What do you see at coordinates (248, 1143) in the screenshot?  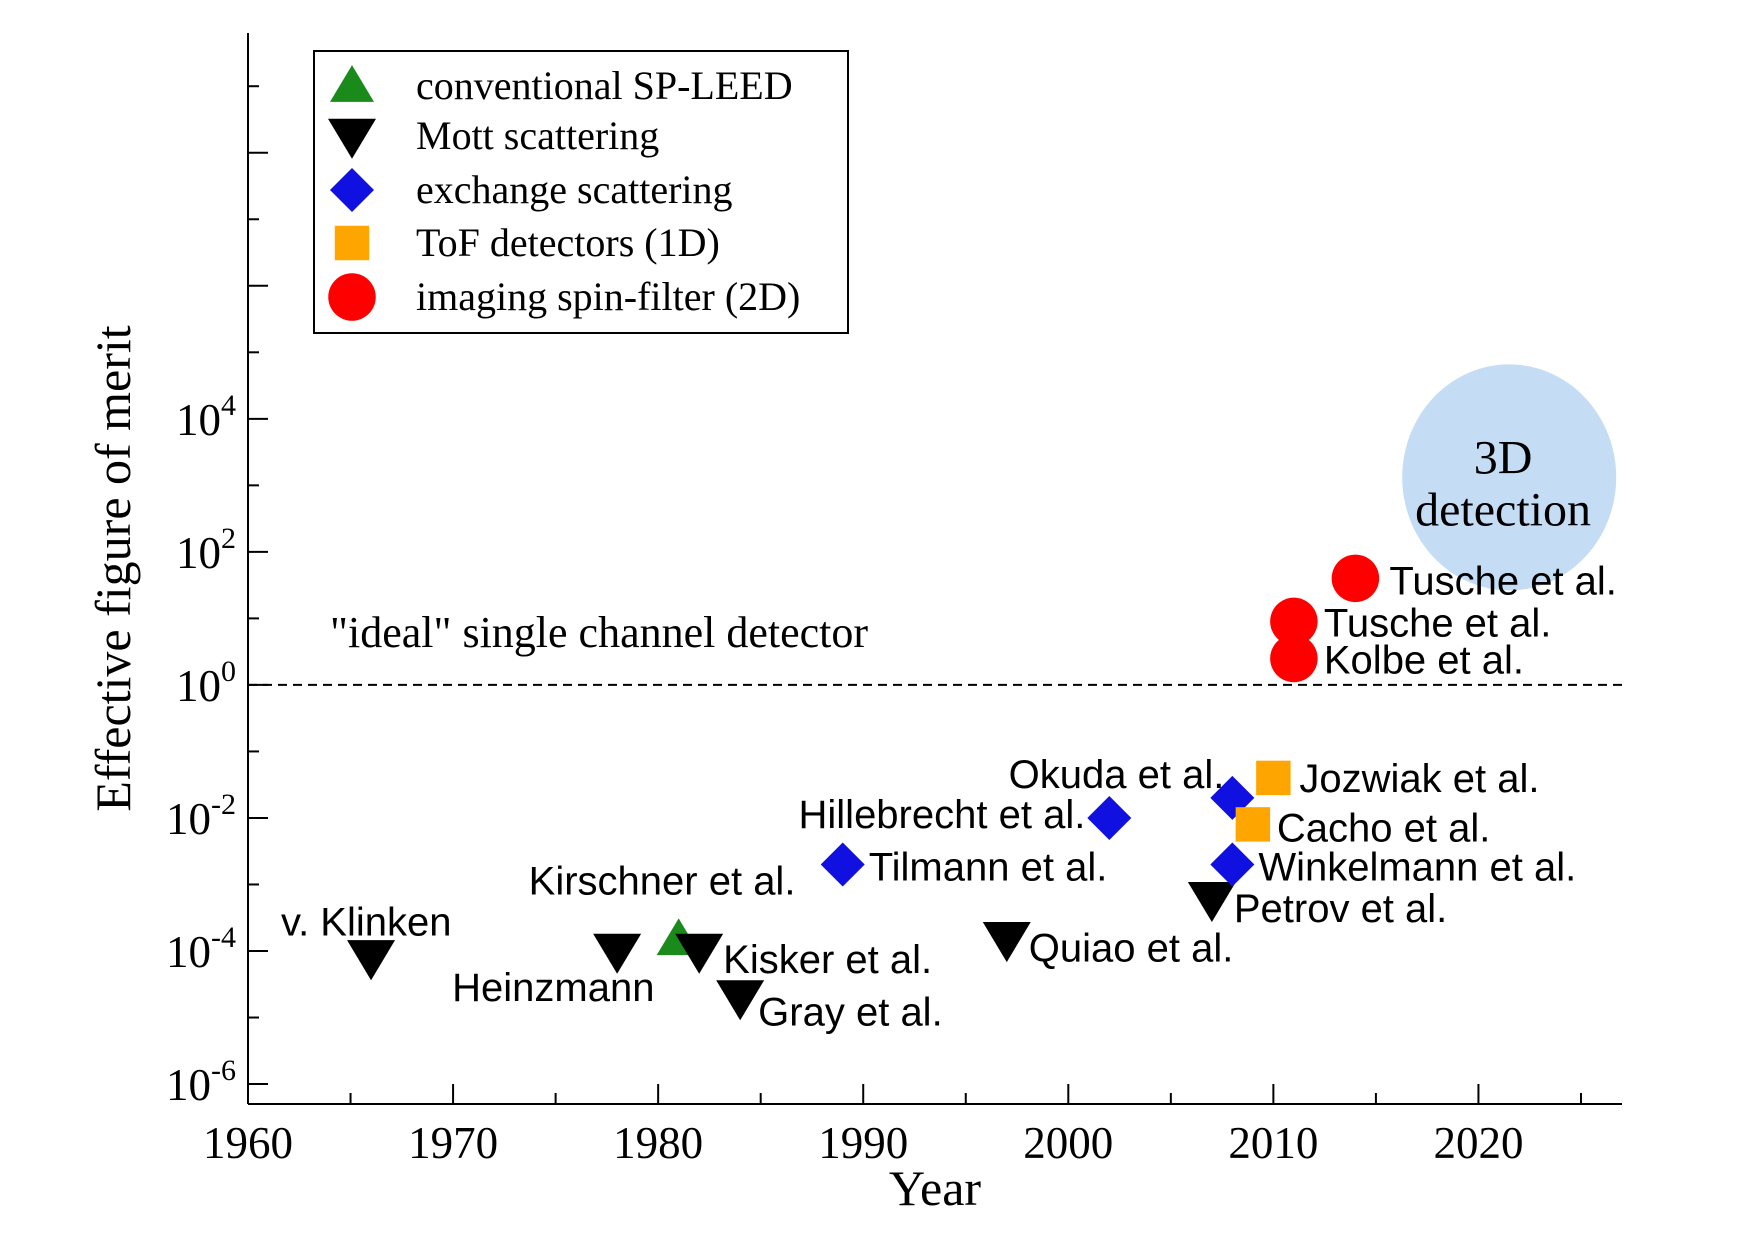 I see `x-tick-label: 1960` at bounding box center [248, 1143].